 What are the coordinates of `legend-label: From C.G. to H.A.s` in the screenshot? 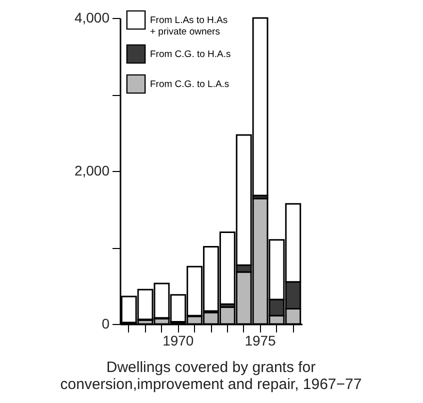 It's located at (191, 54).